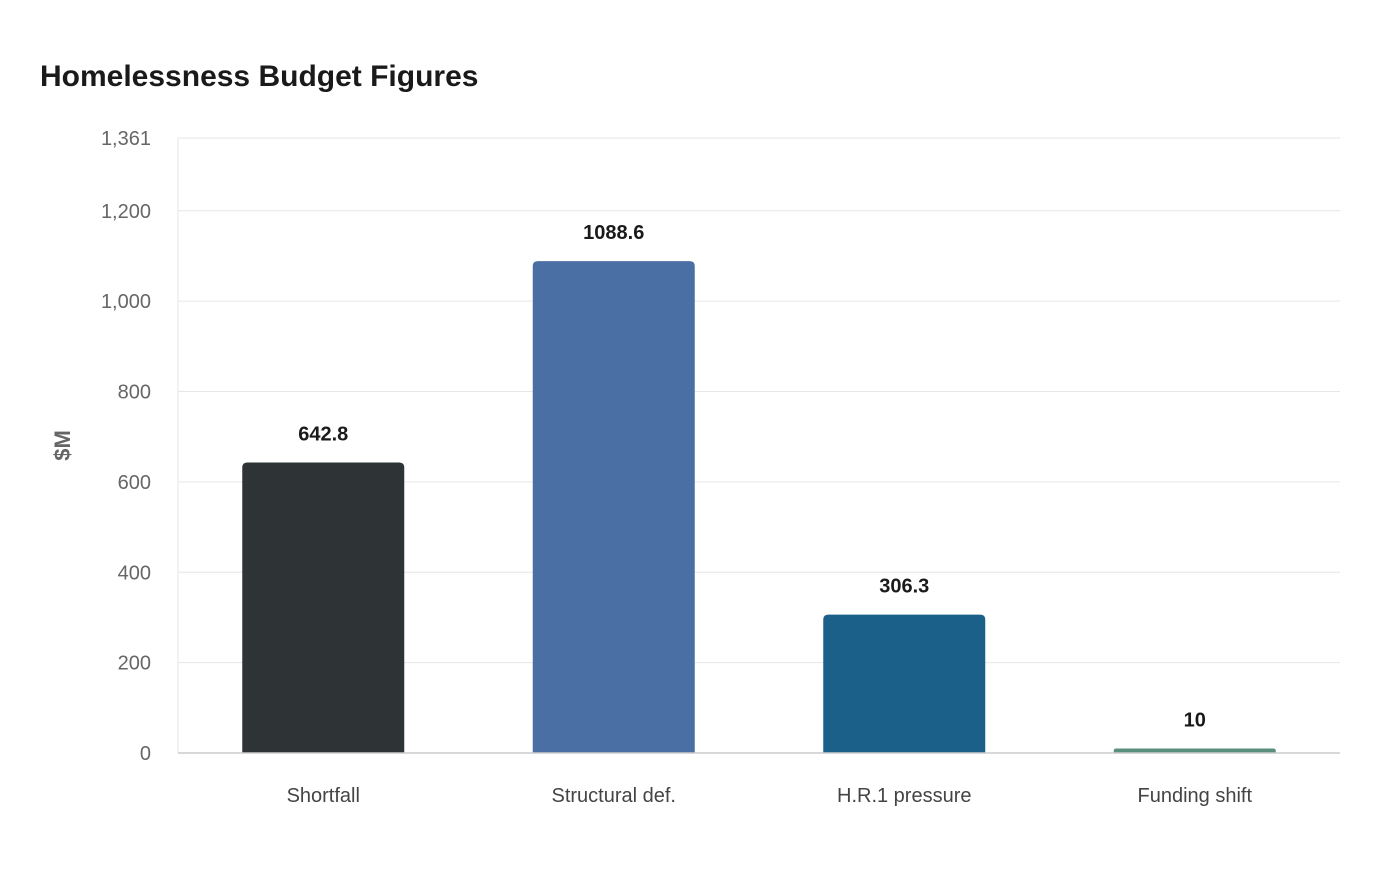 Image resolution: width=1400 pixels, height=880 pixels. Describe the element at coordinates (613, 233) in the screenshot. I see `bar-value-label: 1088.6` at that location.